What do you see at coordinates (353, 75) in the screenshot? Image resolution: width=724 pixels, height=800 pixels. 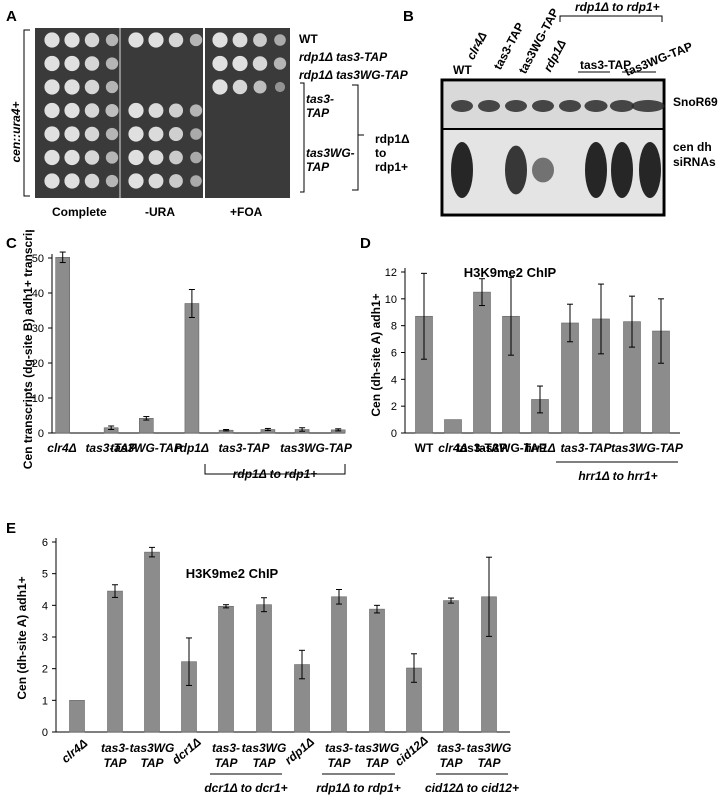 I see `strain-label-rdp1-tas3wg: rdp1Δ tas3WG-TAP` at bounding box center [353, 75].